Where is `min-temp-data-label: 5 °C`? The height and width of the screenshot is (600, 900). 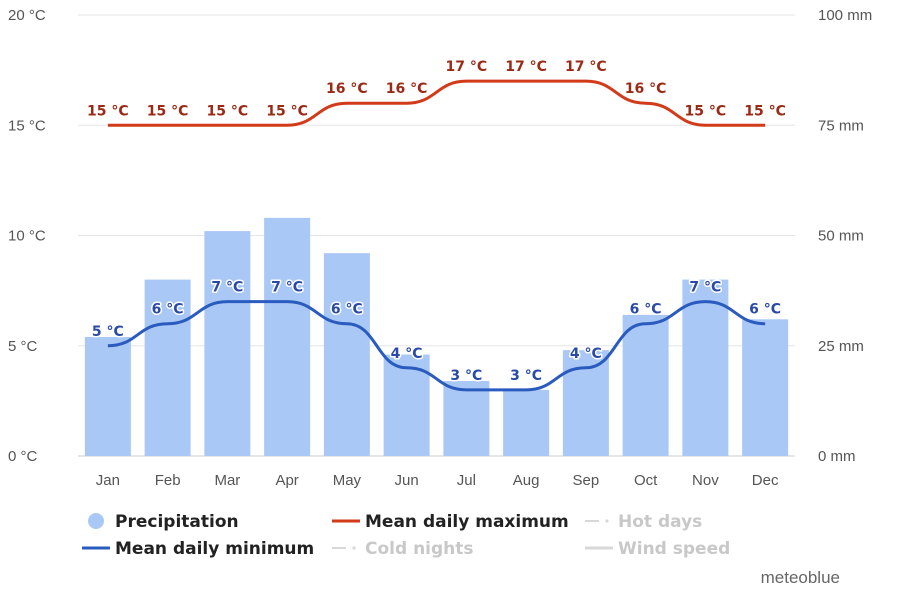 min-temp-data-label: 5 °C is located at coordinates (108, 332).